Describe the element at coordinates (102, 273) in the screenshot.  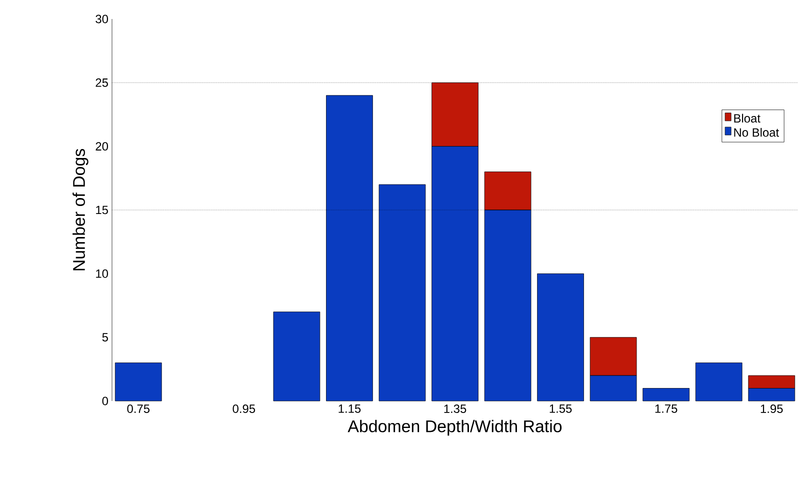
I see `y-tick-label: 10` at that location.